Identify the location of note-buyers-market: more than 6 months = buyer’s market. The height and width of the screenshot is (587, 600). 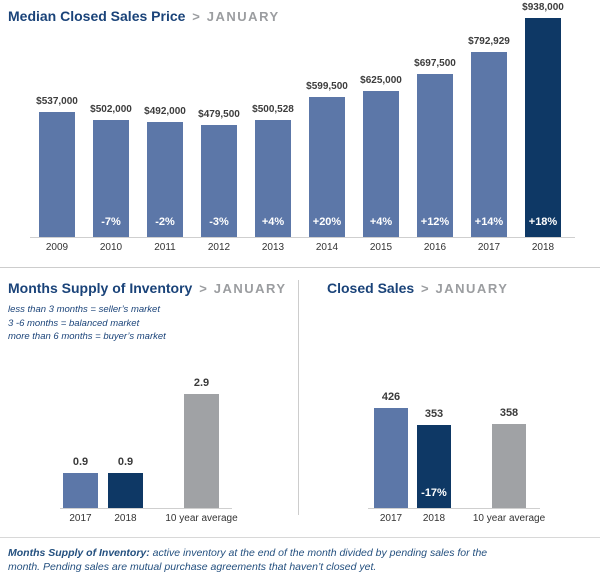
(87, 336).